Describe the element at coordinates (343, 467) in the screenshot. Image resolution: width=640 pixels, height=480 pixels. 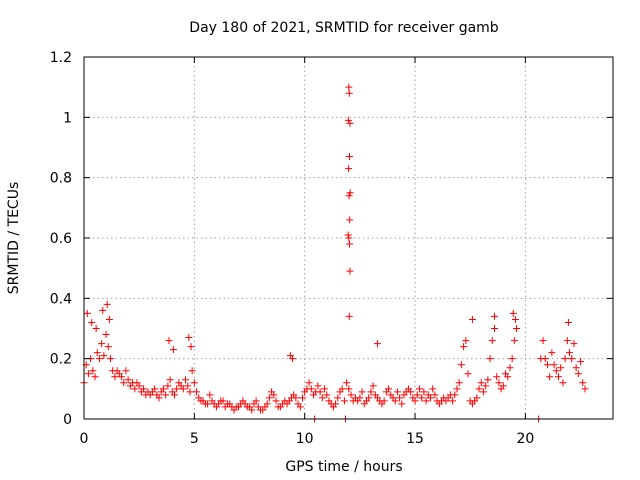
I see `x-axis-label: GPS time / hours` at that location.